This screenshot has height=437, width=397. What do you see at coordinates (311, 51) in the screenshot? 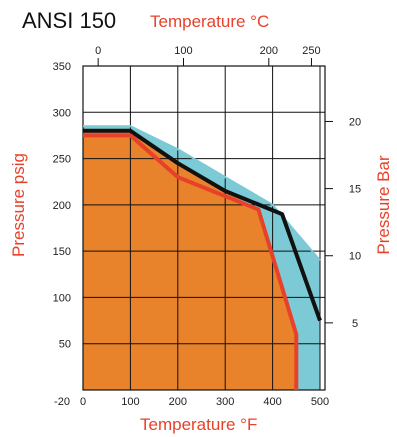
I see `x-top-tick-label: 250` at bounding box center [311, 51].